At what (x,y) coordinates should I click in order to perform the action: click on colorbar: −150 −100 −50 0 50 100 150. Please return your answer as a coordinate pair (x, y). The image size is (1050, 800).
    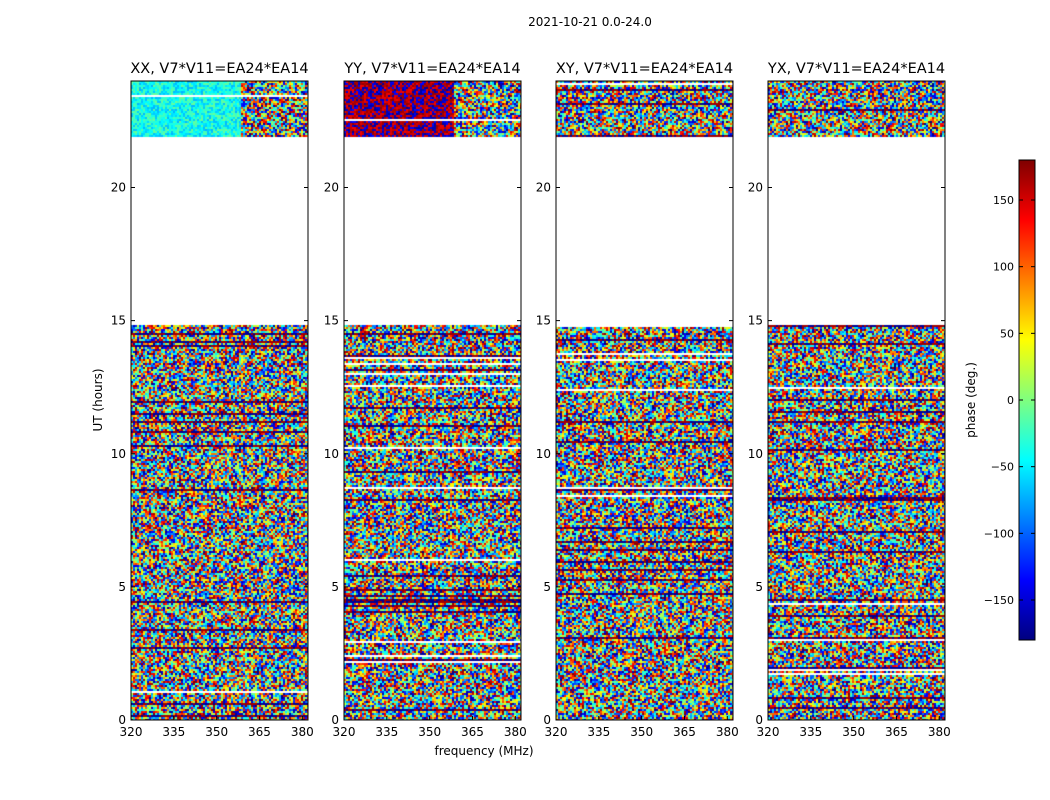
    Looking at the image, I should click on (1010, 400).